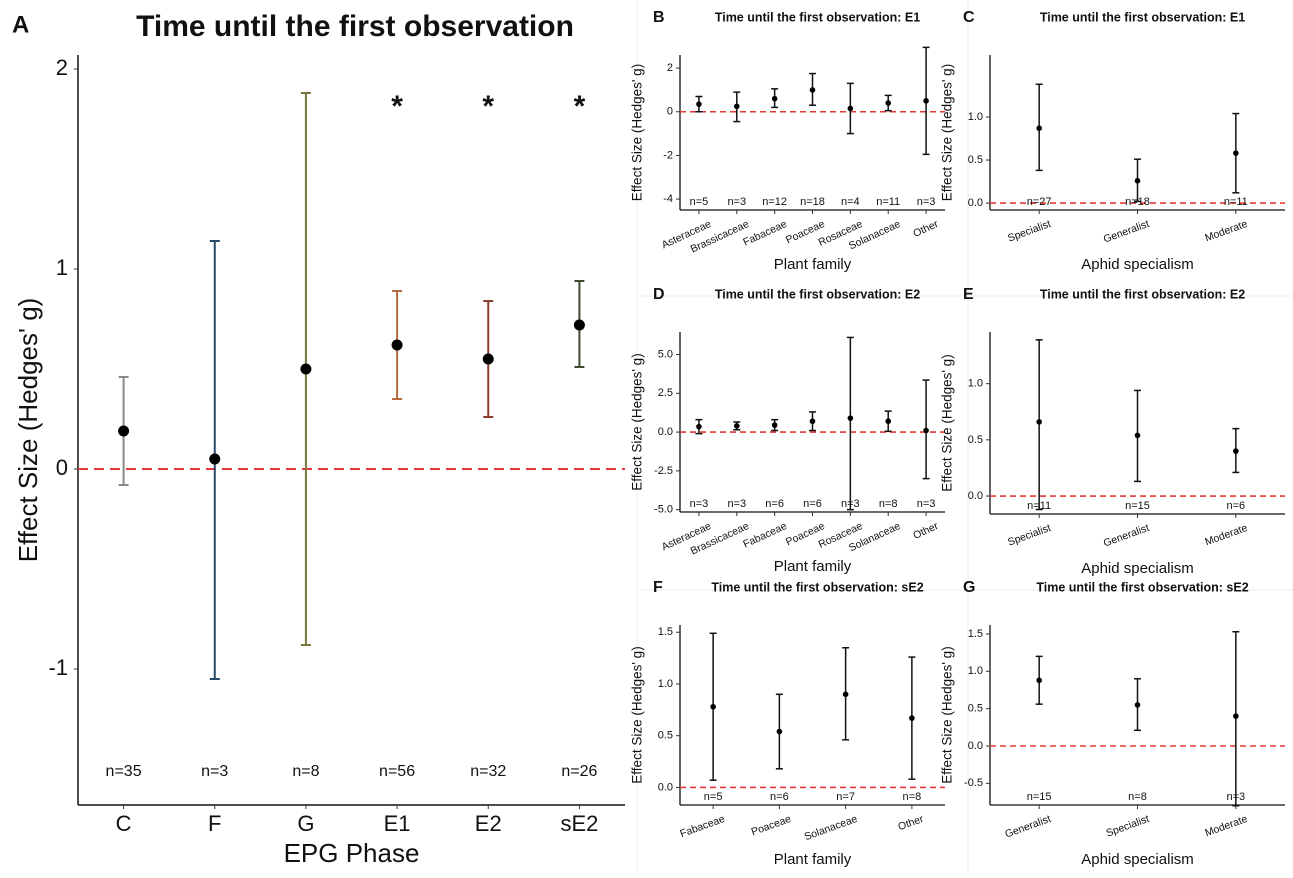  I want to click on y-tick-label: -5.0, so click(663, 510).